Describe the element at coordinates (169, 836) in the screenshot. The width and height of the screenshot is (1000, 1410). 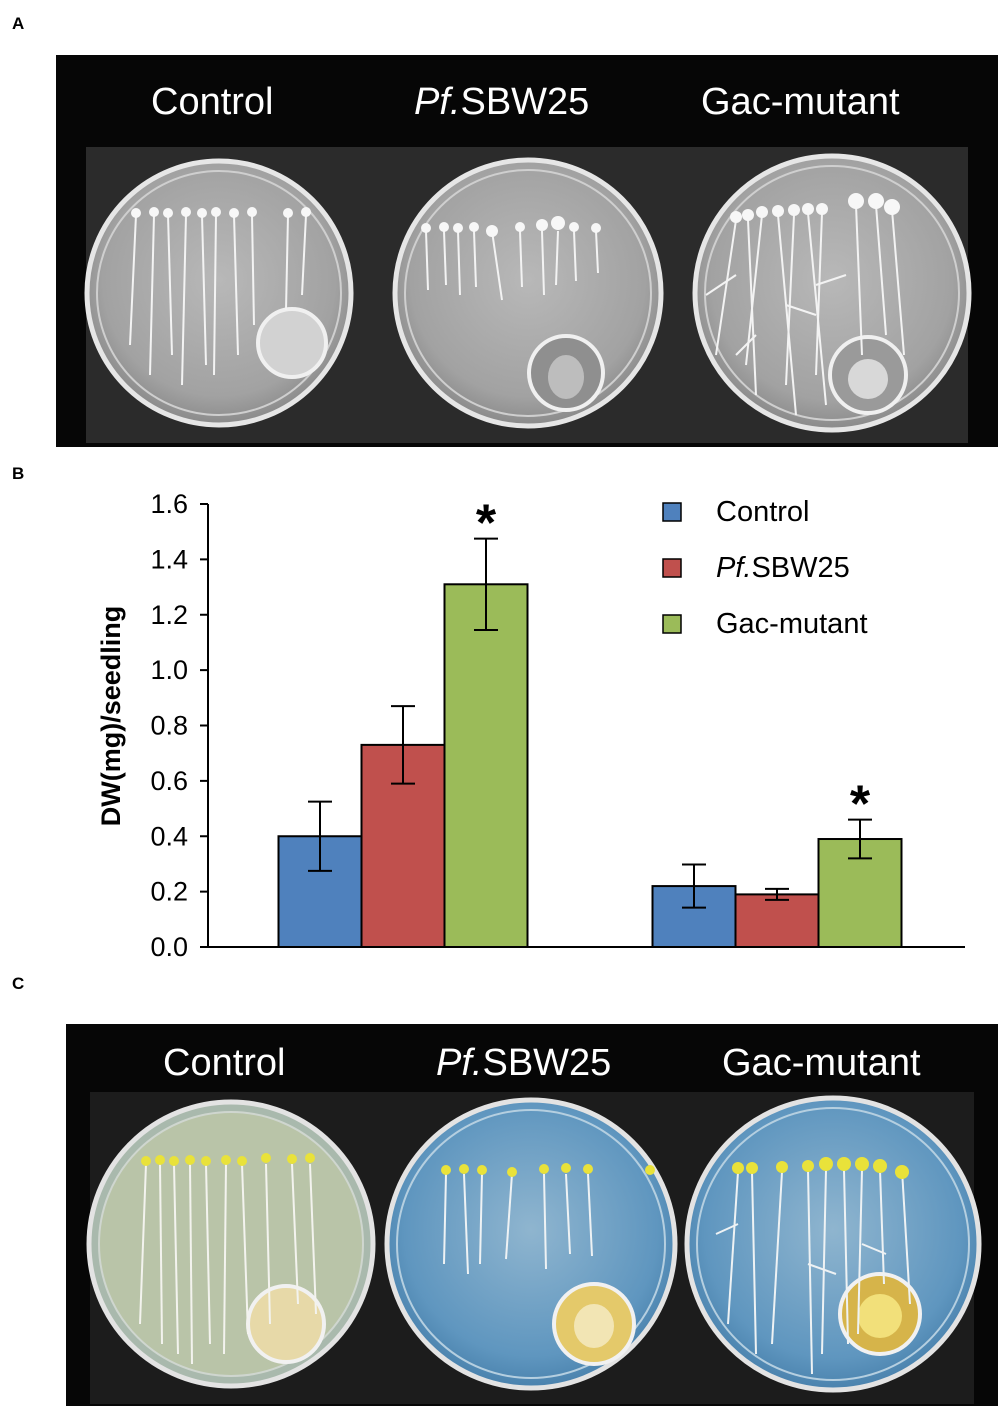
I see `y-tick-label: 0.4` at that location.